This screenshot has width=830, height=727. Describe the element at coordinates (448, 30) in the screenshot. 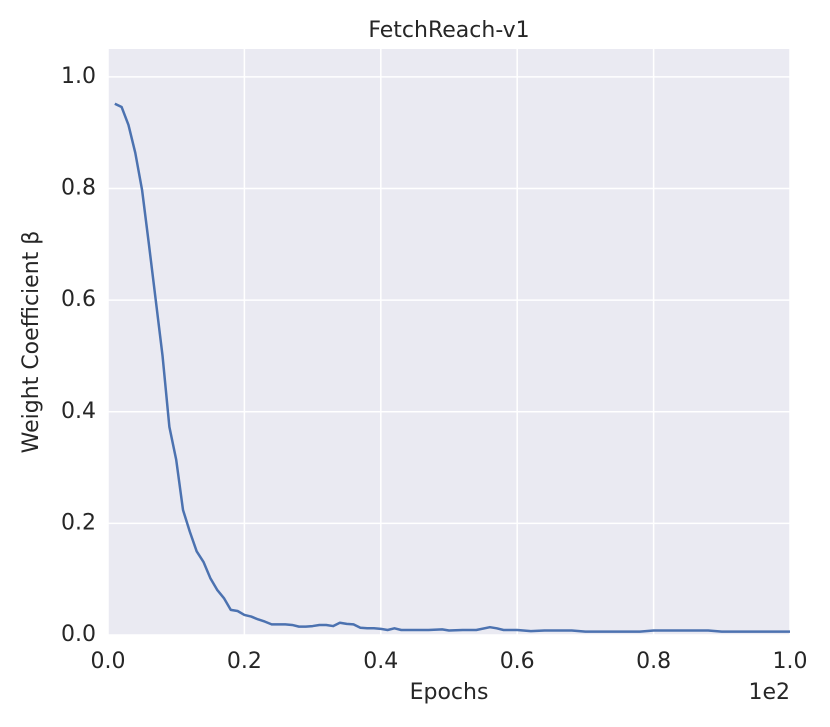

I see `chart-title: FetchReach-v1` at that location.